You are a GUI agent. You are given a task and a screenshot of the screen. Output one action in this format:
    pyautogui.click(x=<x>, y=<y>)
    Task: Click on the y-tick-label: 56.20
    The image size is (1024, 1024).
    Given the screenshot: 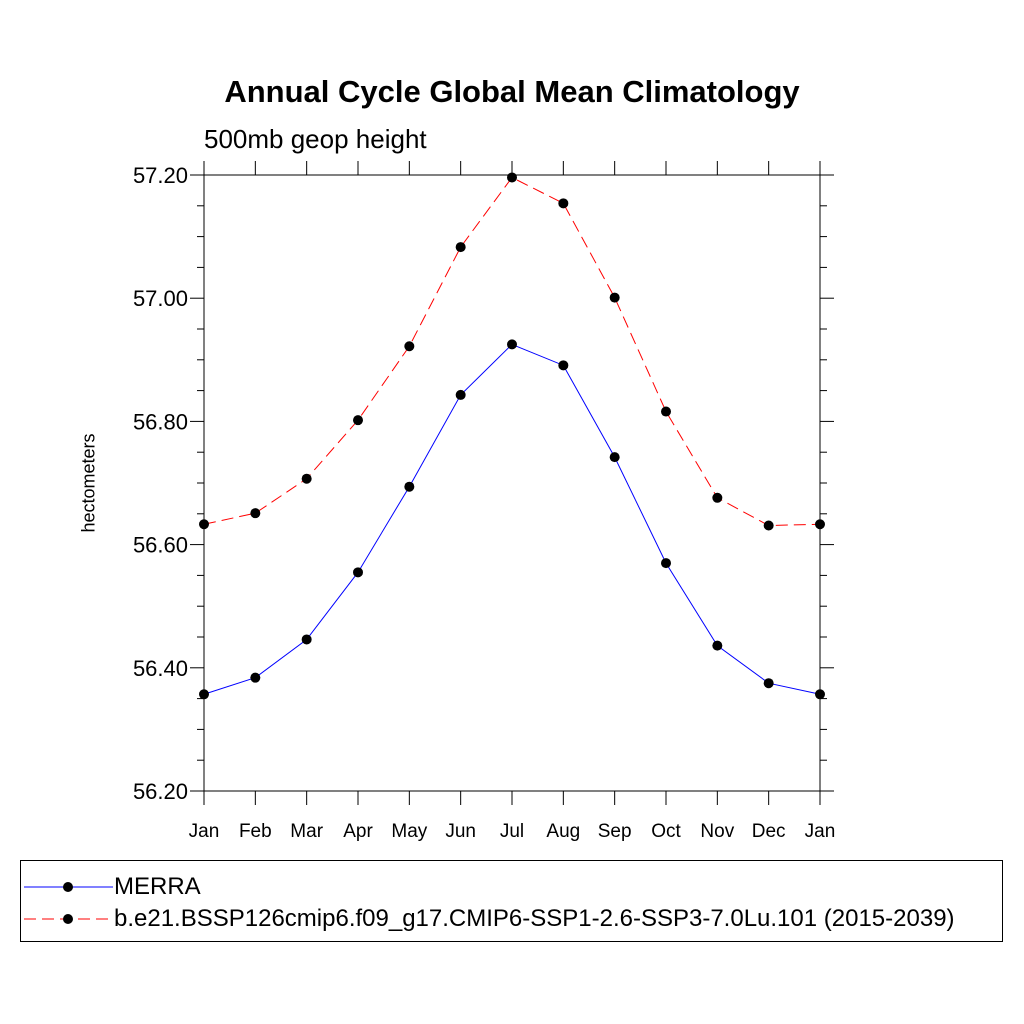 What is the action you would take?
    pyautogui.click(x=160, y=791)
    